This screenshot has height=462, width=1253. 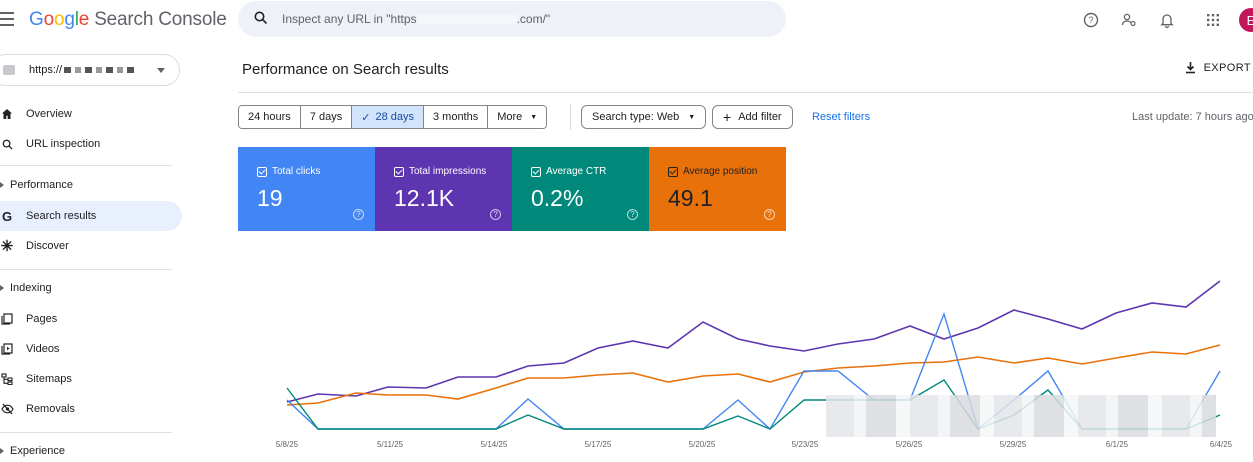 What do you see at coordinates (36, 185) in the screenshot?
I see `section-performance: Performance` at bounding box center [36, 185].